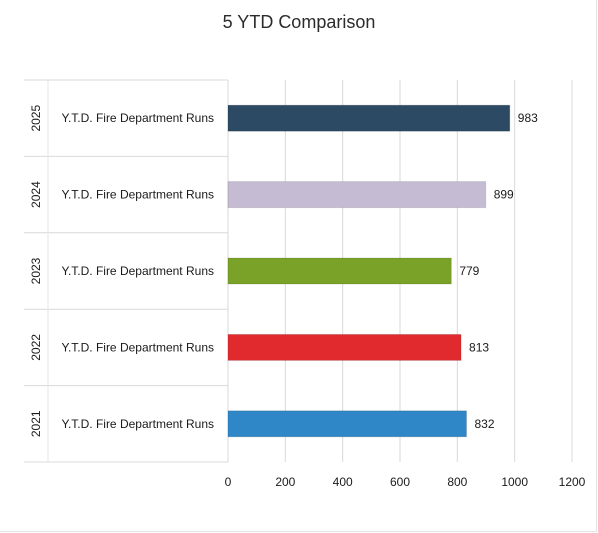  Describe the element at coordinates (514, 482) in the screenshot. I see `x-tick-label: 1000` at that location.